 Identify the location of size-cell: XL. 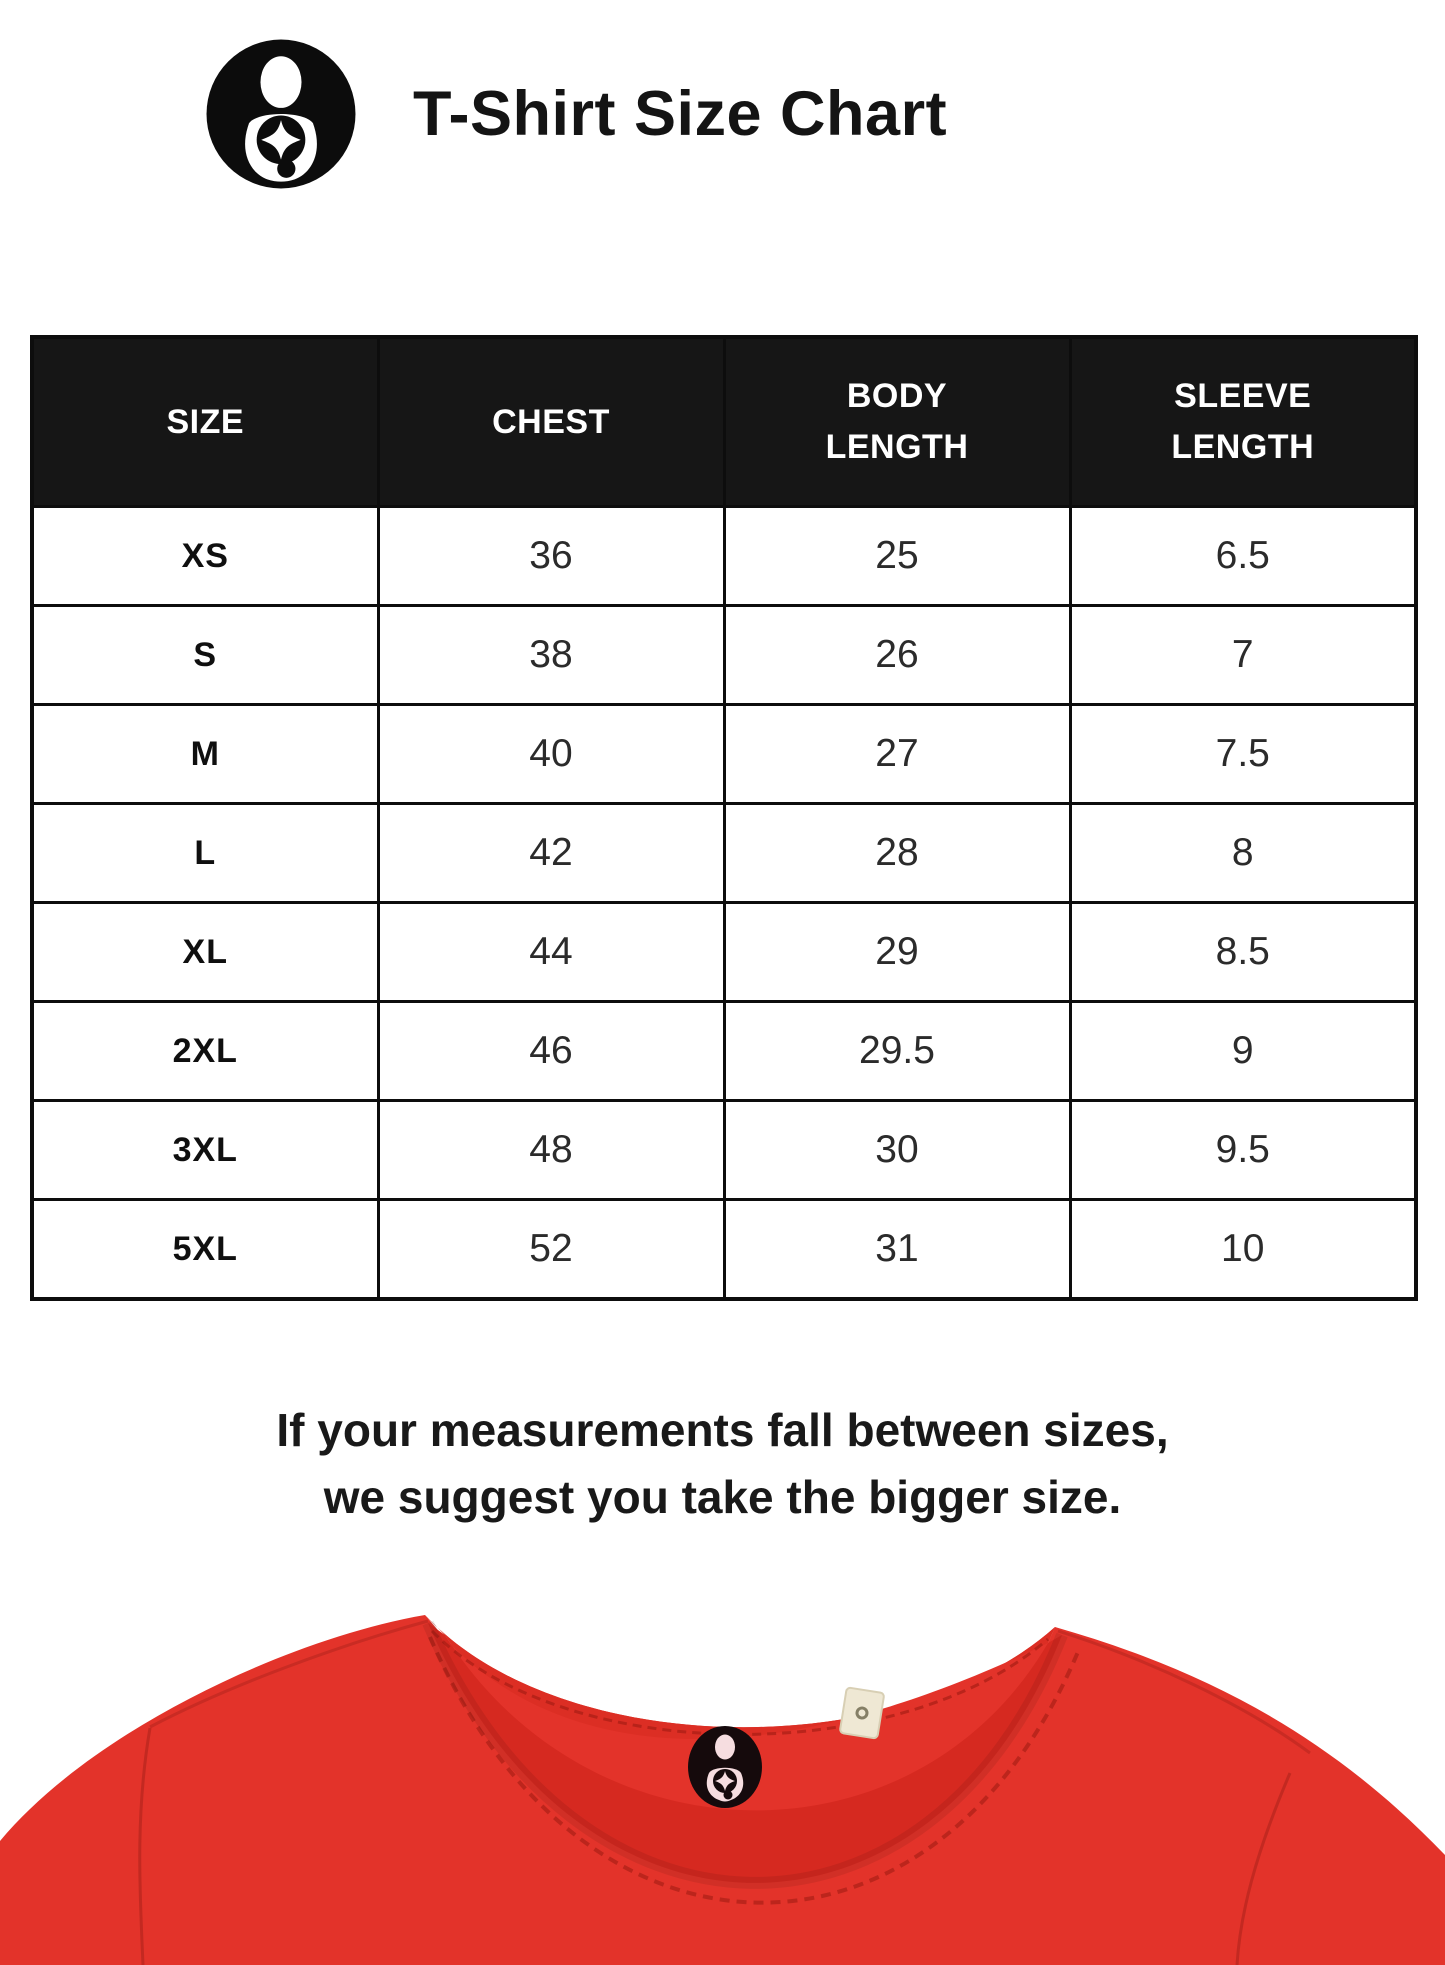
(205, 952).